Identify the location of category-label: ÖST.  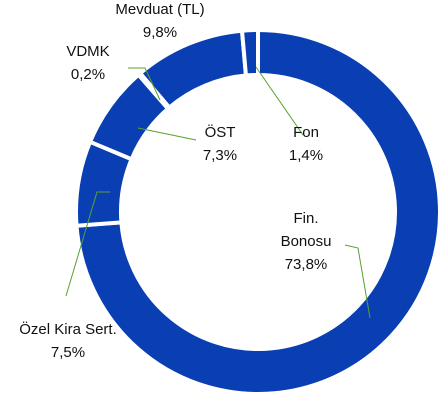
(220, 132).